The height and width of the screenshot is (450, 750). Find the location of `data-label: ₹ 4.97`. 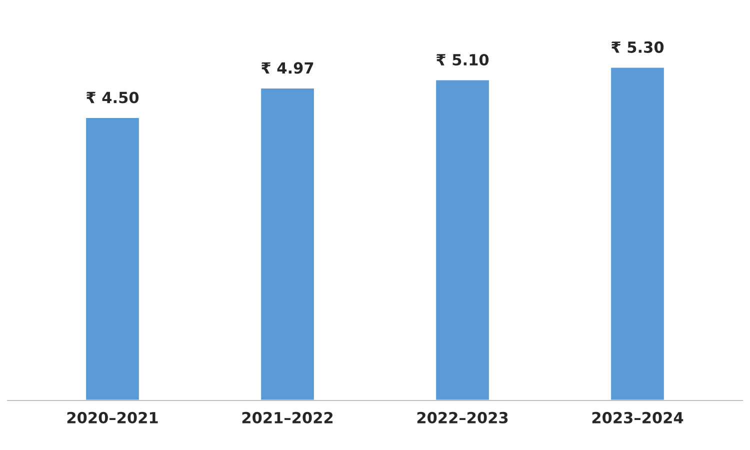

data-label: ₹ 4.97 is located at coordinates (287, 68).